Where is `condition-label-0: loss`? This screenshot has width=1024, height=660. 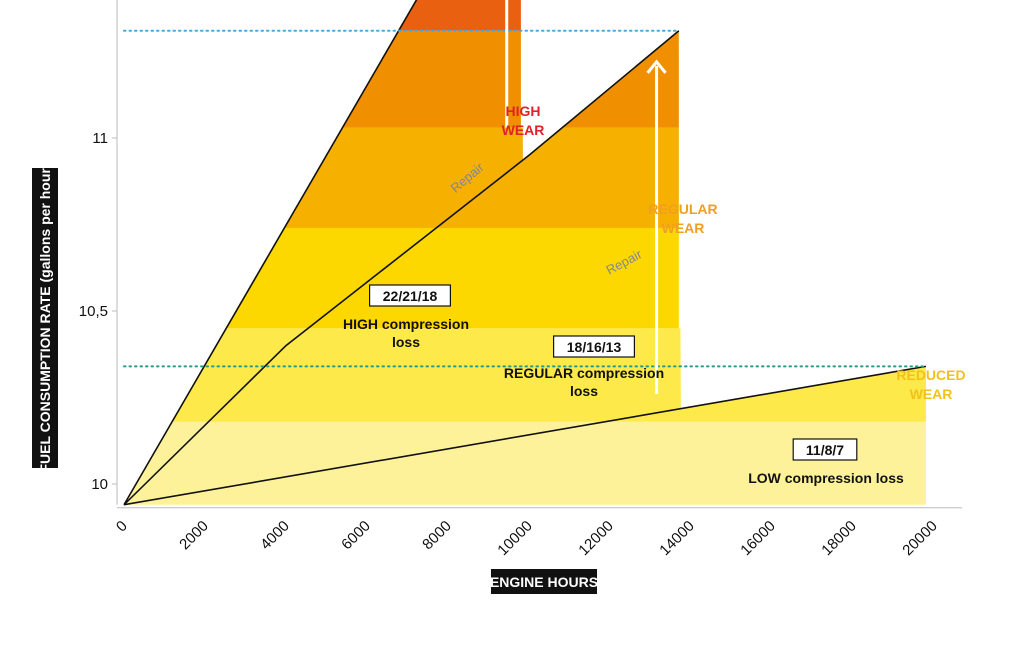 condition-label-0: loss is located at coordinates (406, 342).